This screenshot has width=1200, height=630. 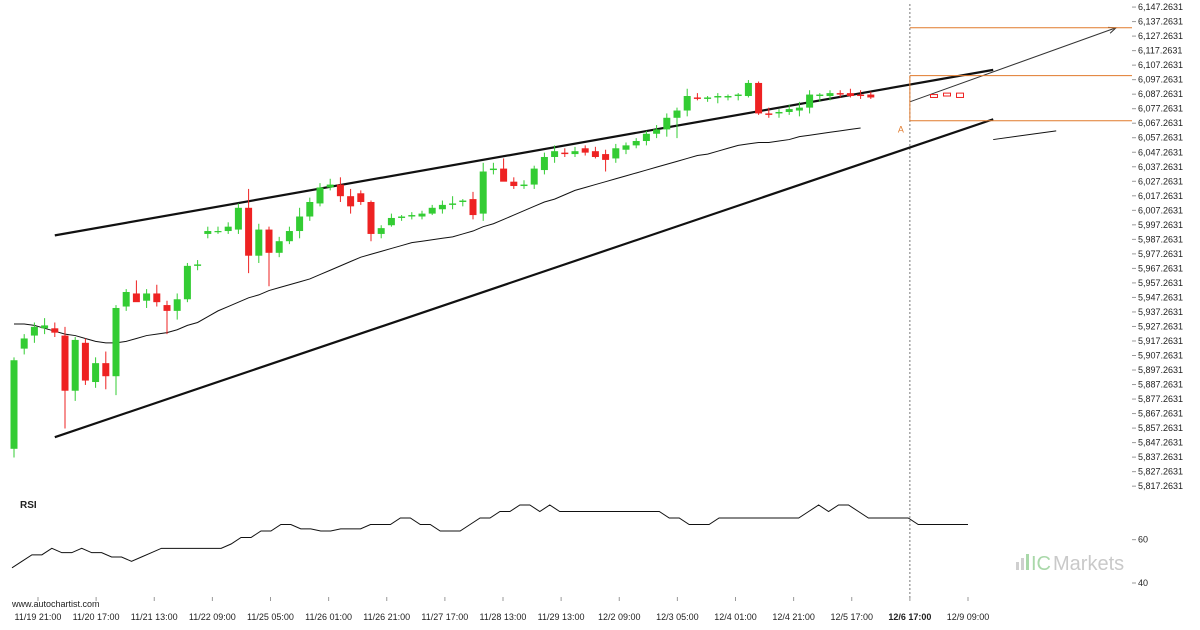 I want to click on x-tick-label: 11/20 17:00, so click(x=96, y=617).